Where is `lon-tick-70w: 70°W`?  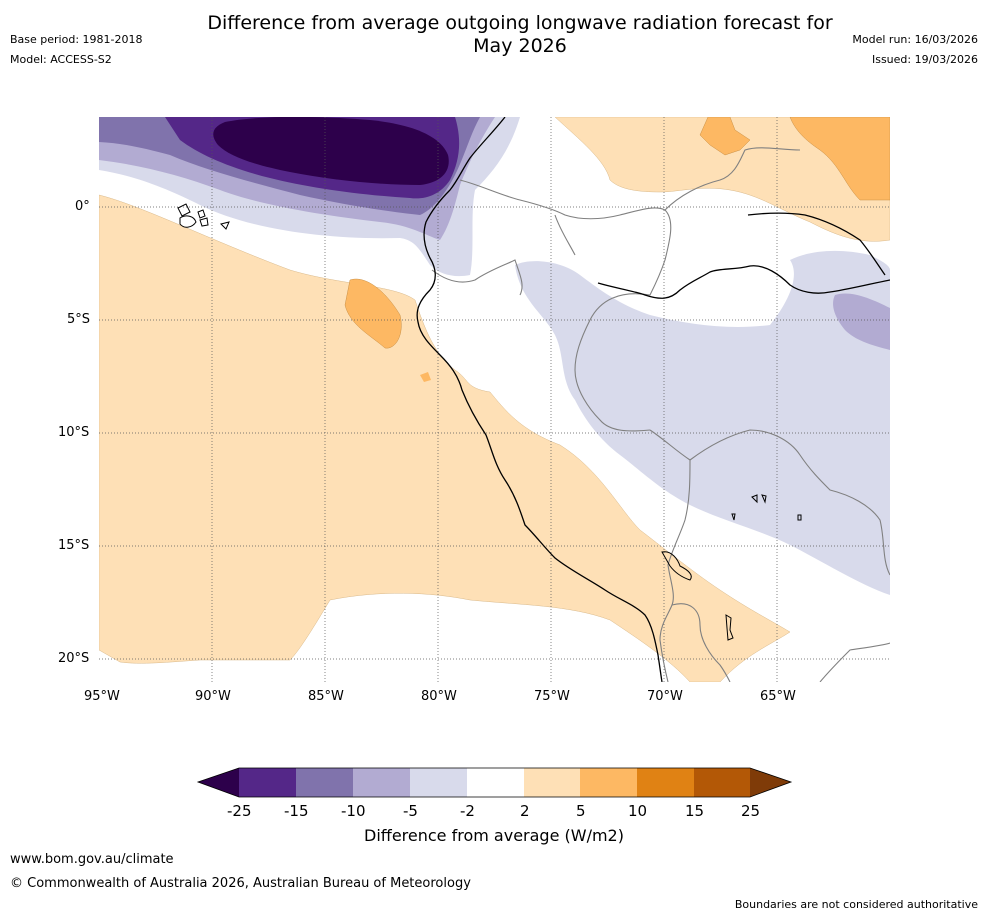
lon-tick-70w: 70°W is located at coordinates (665, 696).